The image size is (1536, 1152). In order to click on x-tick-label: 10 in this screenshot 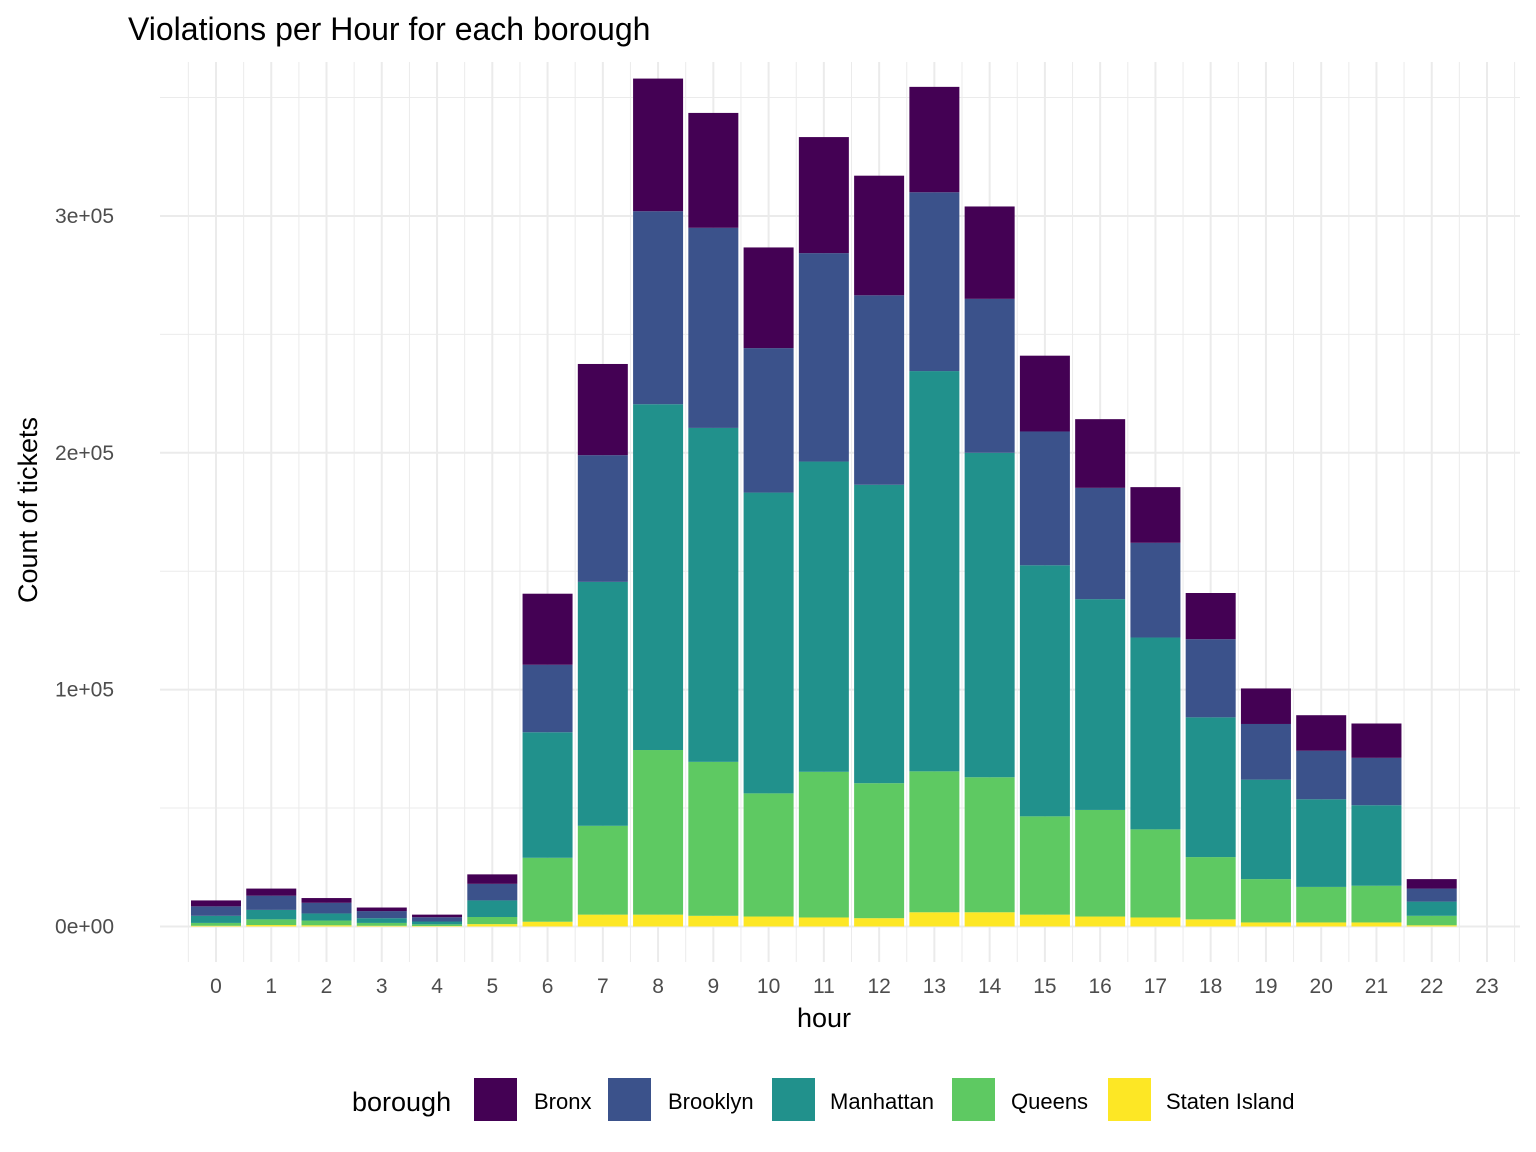, I will do `click(768, 986)`.